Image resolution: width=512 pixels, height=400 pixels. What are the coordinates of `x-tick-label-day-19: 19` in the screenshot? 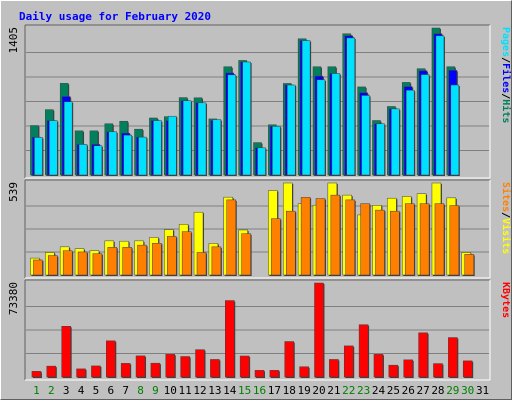 It's located at (303, 390).